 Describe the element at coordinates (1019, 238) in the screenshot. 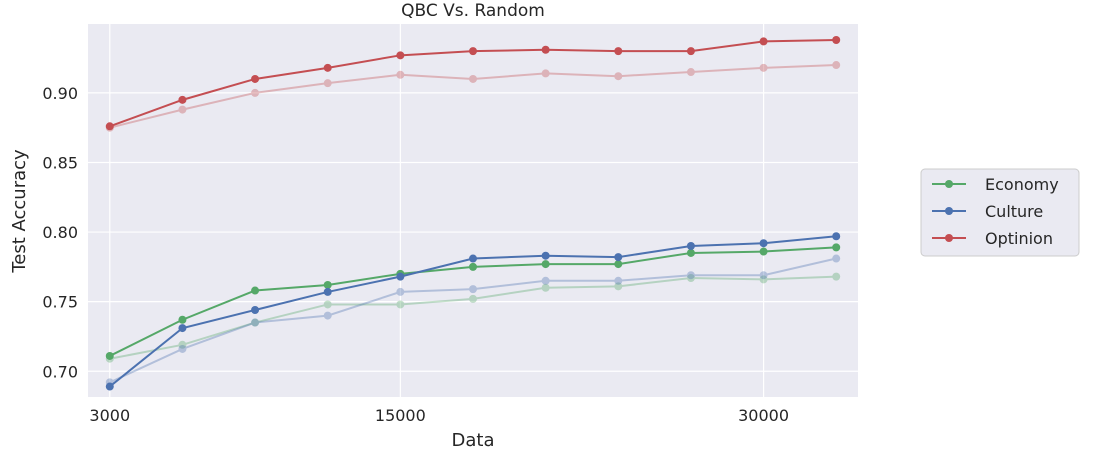

I see `legend-label: Optinion` at that location.